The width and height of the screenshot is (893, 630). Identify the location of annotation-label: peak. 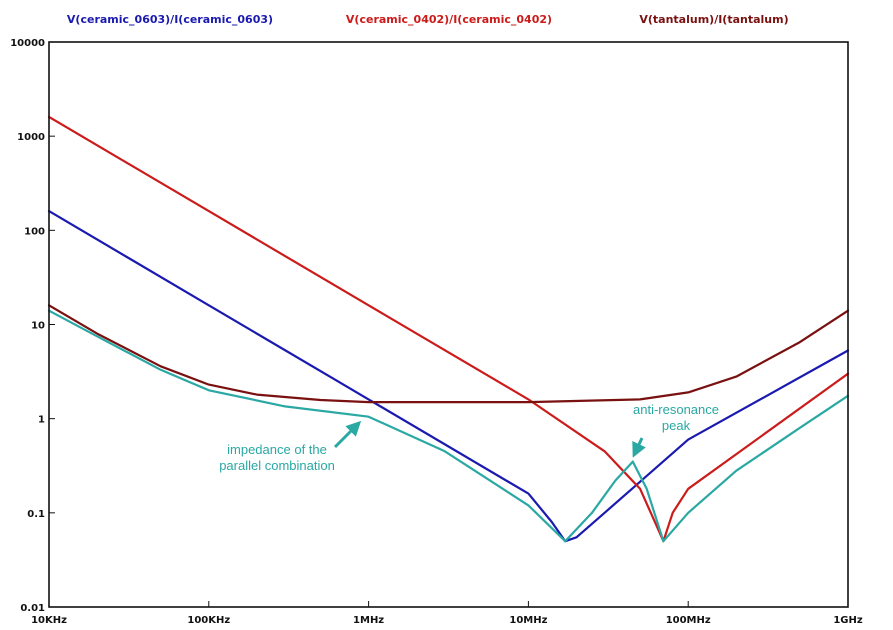
(676, 425).